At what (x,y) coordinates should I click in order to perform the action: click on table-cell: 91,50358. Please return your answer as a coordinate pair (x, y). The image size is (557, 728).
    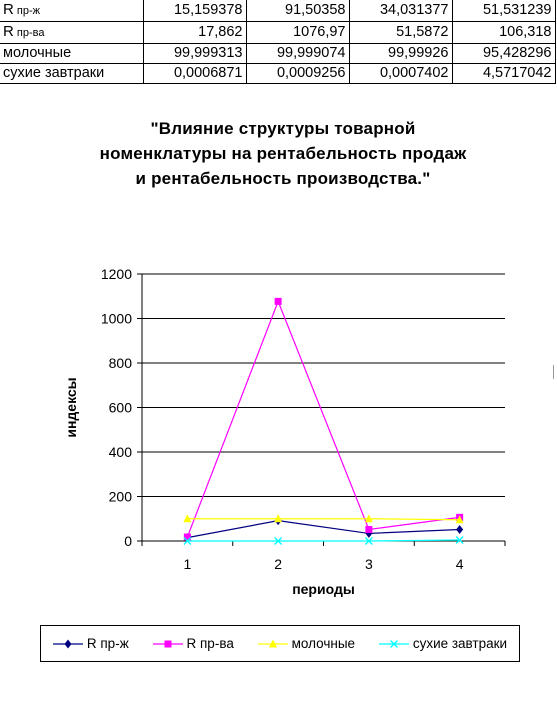
    Looking at the image, I should click on (298, 11).